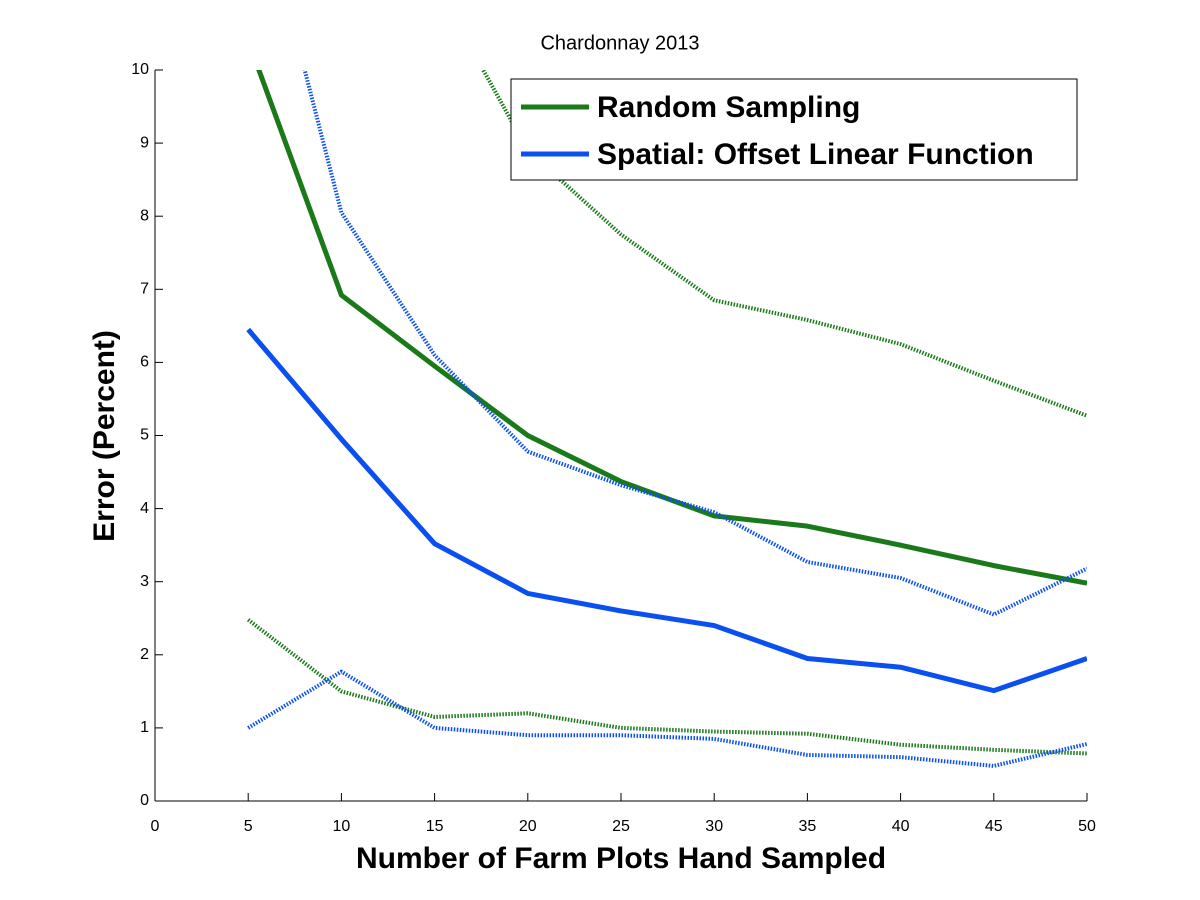 This screenshot has height=900, width=1200. Describe the element at coordinates (621, 826) in the screenshot. I see `x-tick-label: 25` at that location.